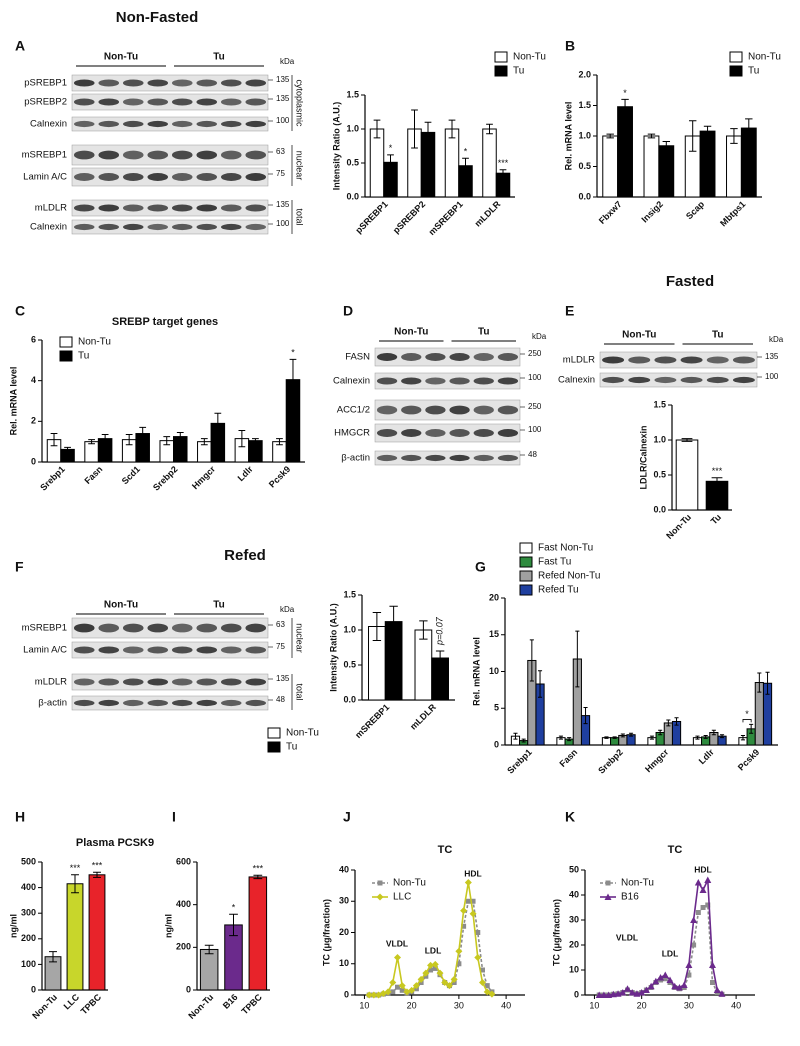 This screenshot has height=1046, width=800. Describe the element at coordinates (702, 869) in the screenshot. I see `peak-label: HDL` at that location.